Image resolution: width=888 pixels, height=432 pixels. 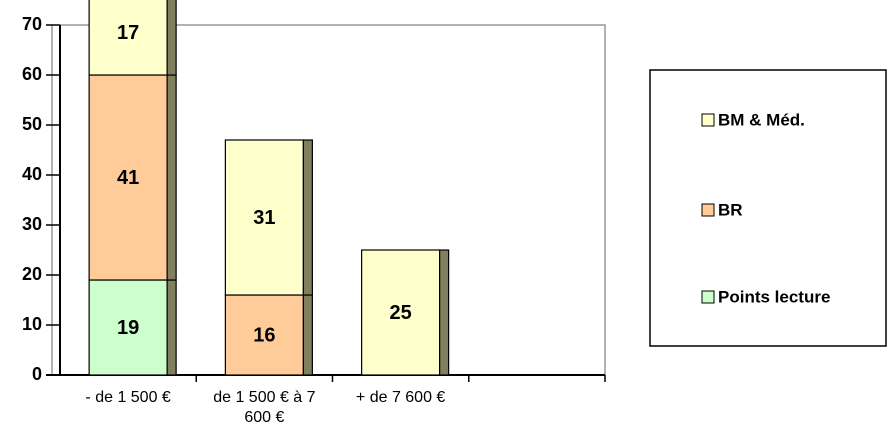 What do you see at coordinates (128, 178) in the screenshot?
I see `data-label: 41` at bounding box center [128, 178].